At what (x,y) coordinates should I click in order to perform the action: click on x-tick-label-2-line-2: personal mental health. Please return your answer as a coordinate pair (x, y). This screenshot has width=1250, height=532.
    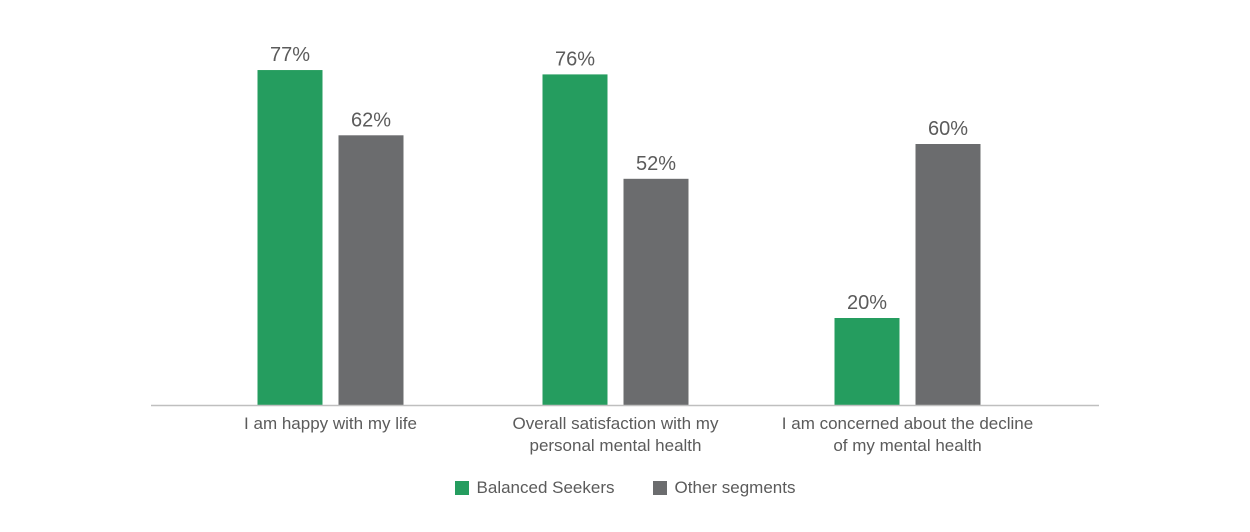
    Looking at the image, I should click on (615, 445).